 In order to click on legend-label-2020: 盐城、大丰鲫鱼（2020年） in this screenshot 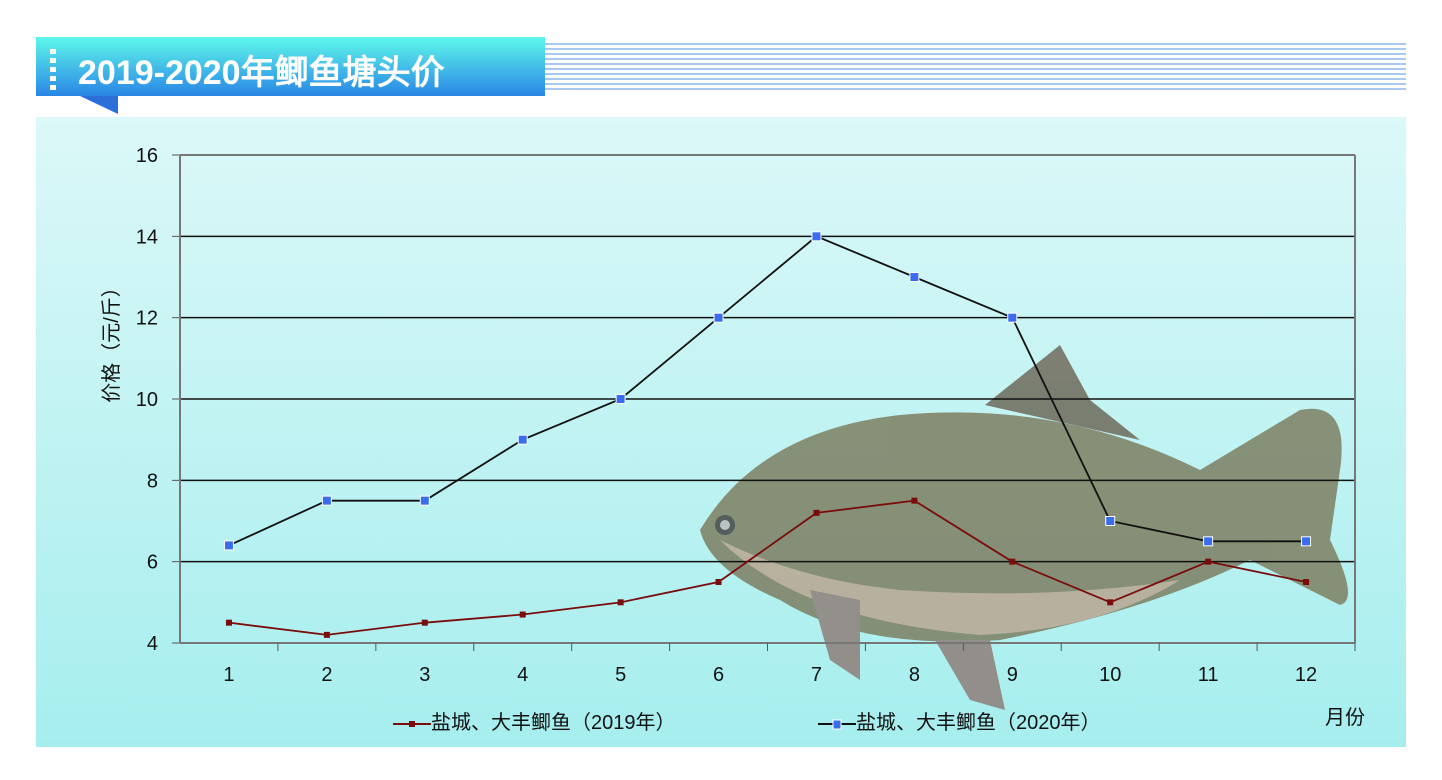, I will do `click(978, 723)`.